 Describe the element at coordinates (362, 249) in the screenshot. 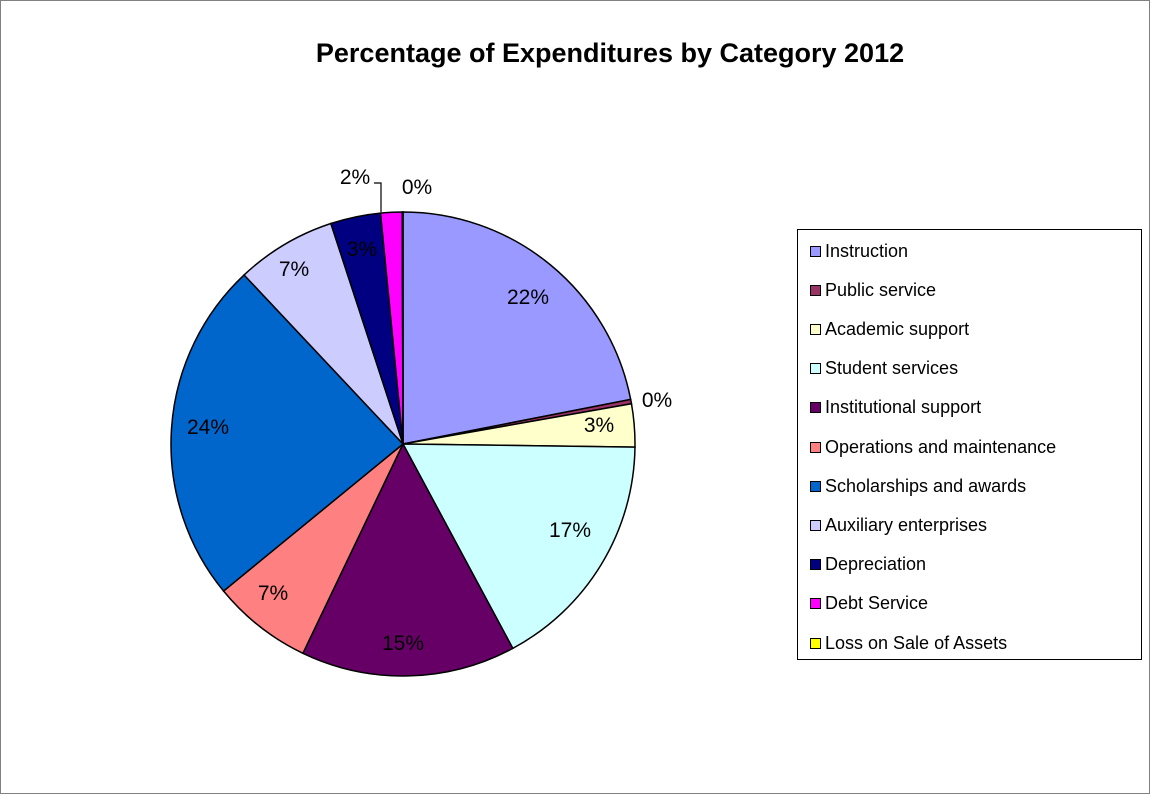

I see `slice-label-depreciation: 3%` at that location.